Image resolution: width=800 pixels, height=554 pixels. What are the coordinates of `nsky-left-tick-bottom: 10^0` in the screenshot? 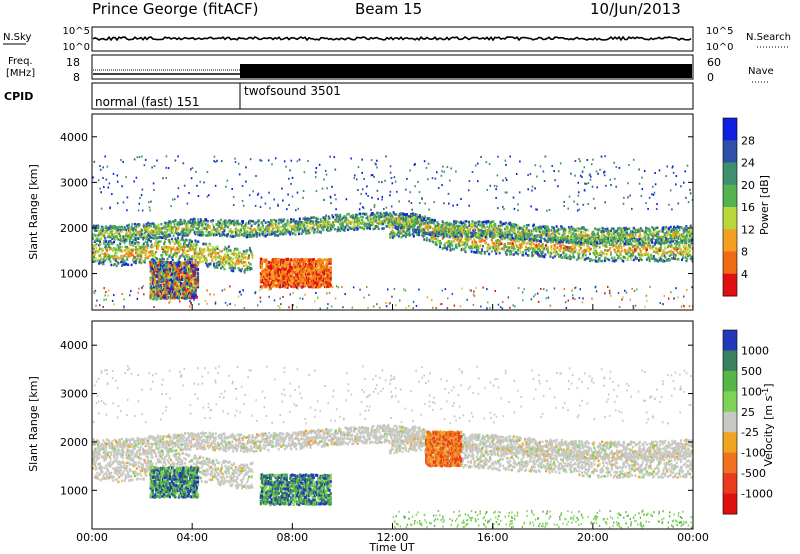 It's located at (76, 47).